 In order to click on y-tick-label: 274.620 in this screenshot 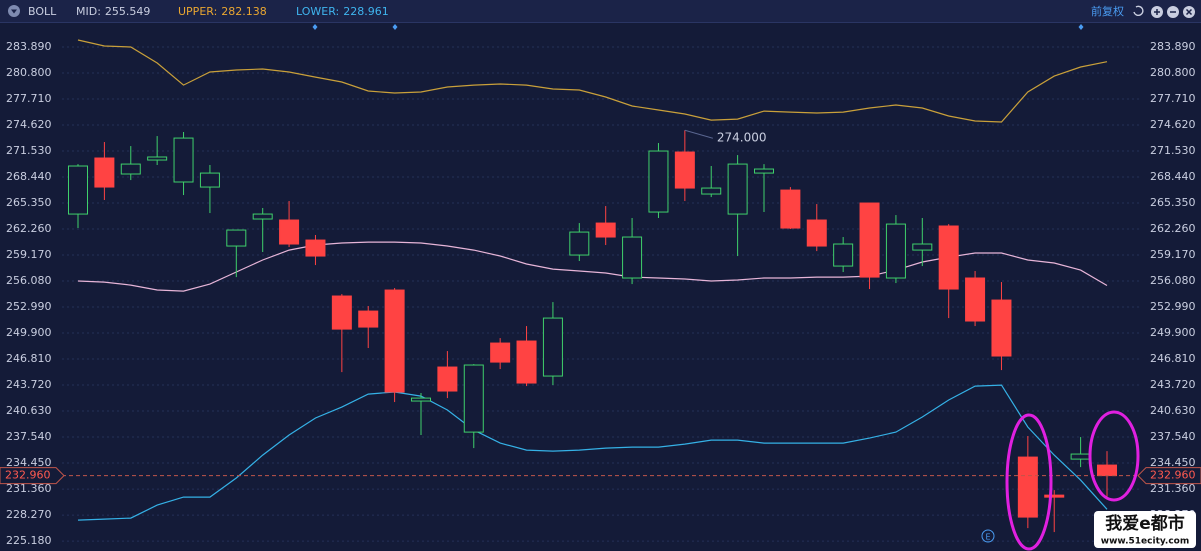, I will do `click(1173, 124)`.